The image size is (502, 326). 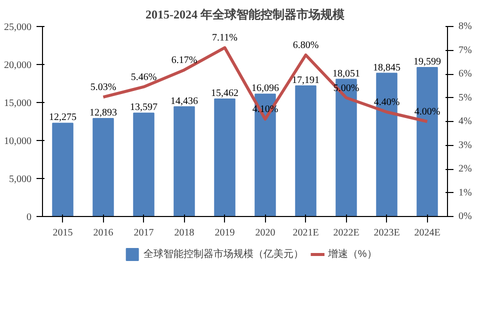 What do you see at coordinates (465, 74) in the screenshot?
I see `y2-tick-label: 6%` at bounding box center [465, 74].